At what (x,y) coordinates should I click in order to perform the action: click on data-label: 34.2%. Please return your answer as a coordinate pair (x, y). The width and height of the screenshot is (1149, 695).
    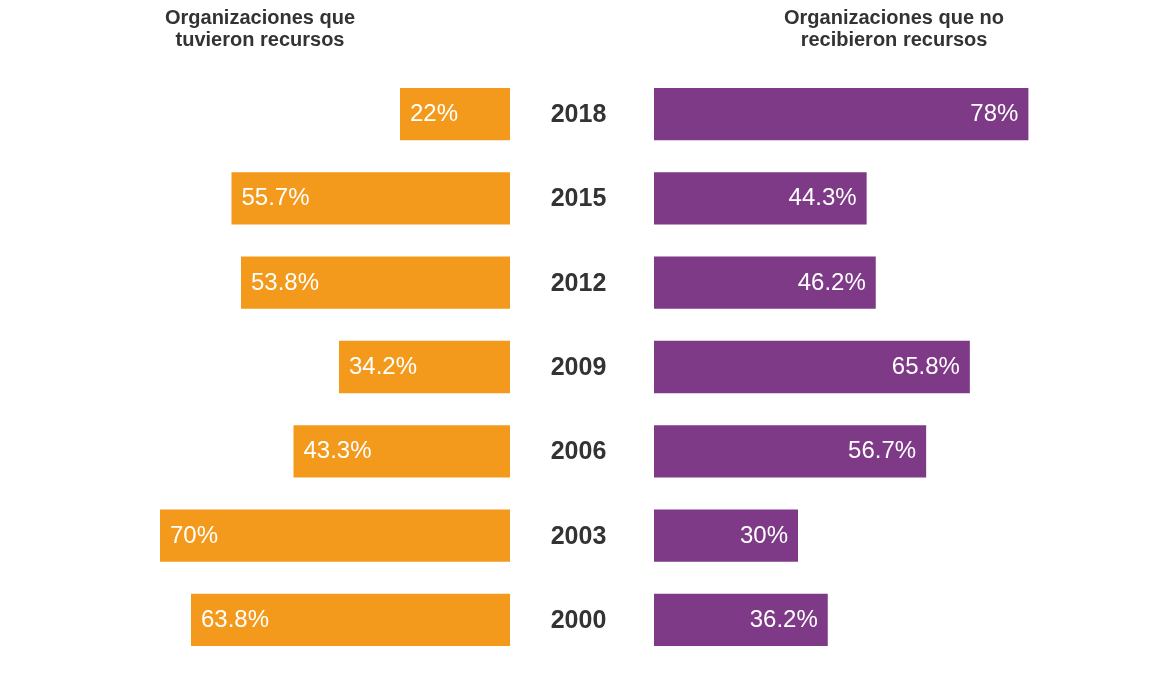
    Looking at the image, I should click on (383, 365).